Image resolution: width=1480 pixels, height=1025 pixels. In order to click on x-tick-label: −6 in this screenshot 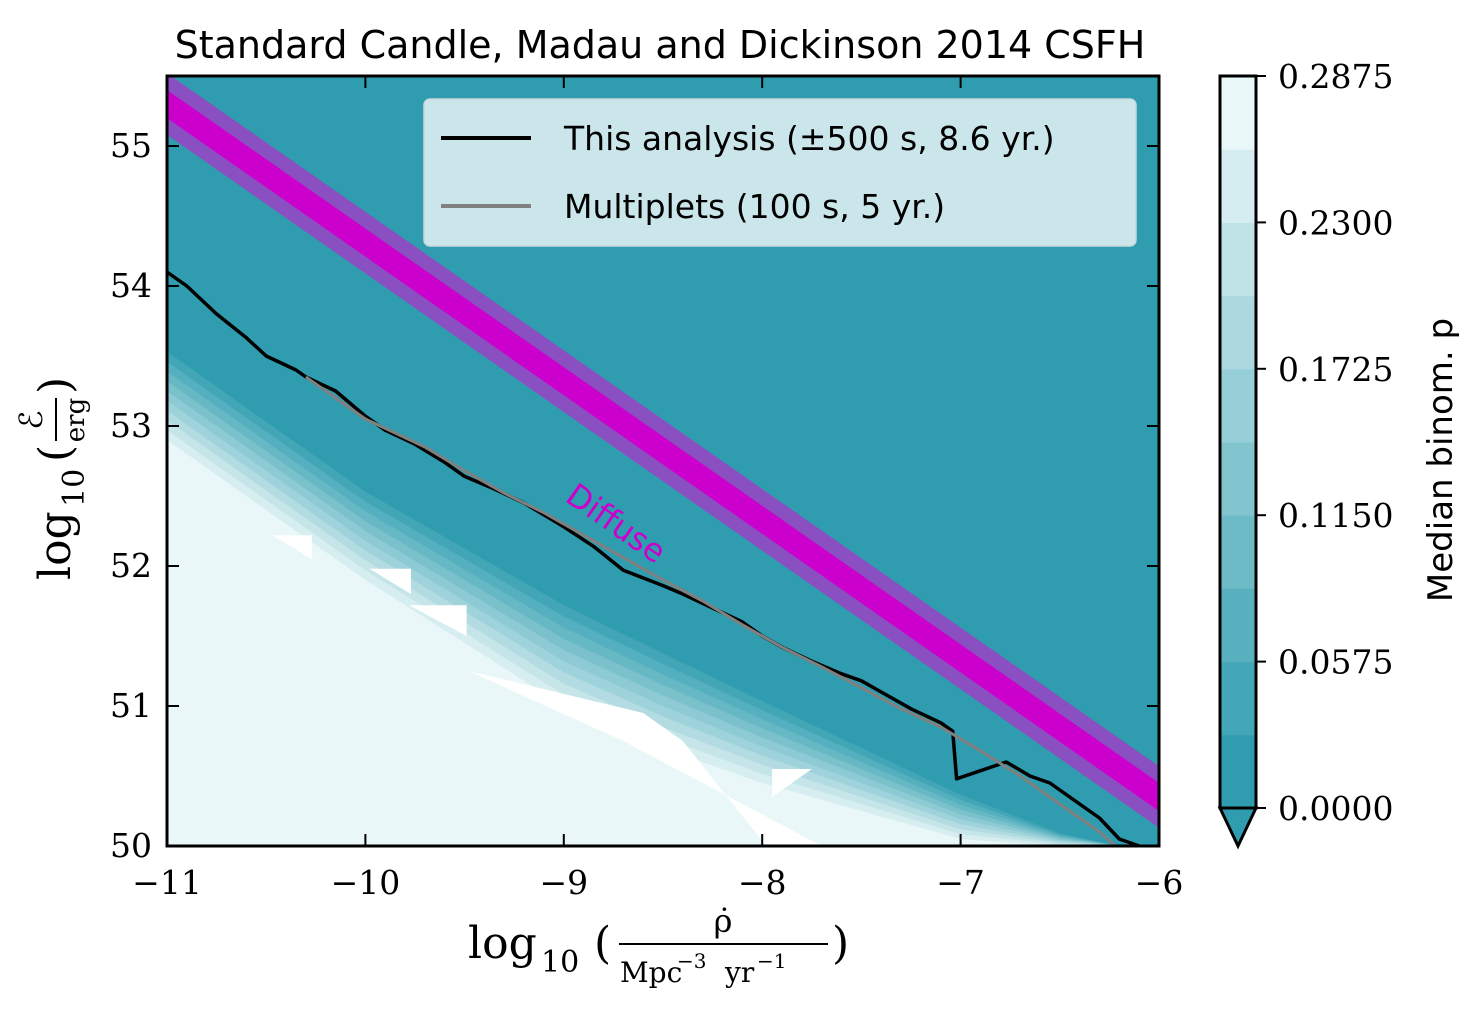, I will do `click(1159, 882)`.